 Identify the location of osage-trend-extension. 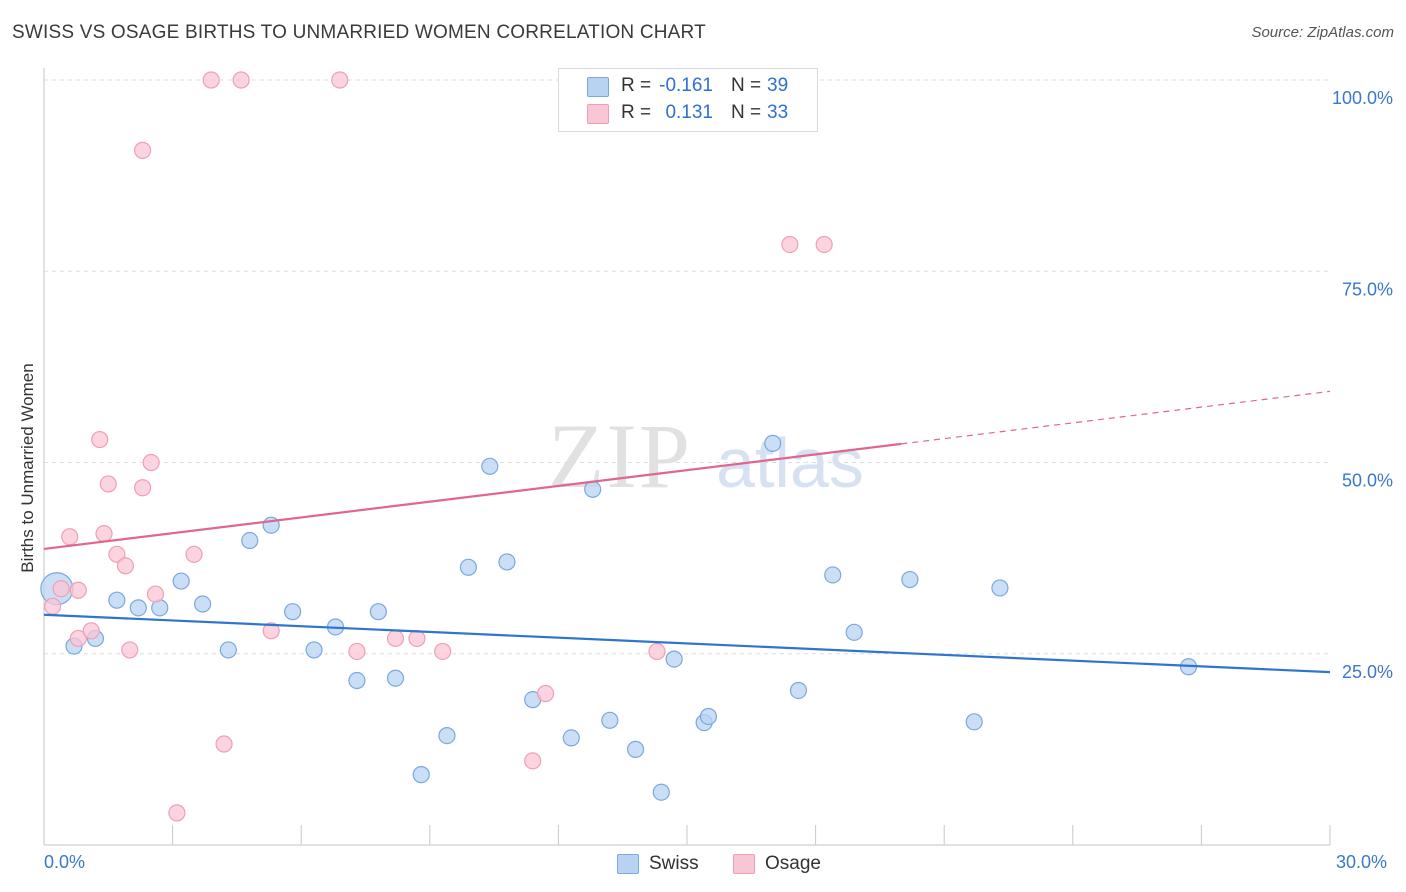
(1116, 417).